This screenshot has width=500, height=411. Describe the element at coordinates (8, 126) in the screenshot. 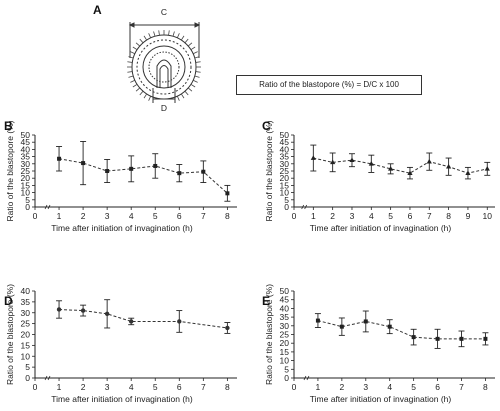

I see `panel-letter: B` at that location.